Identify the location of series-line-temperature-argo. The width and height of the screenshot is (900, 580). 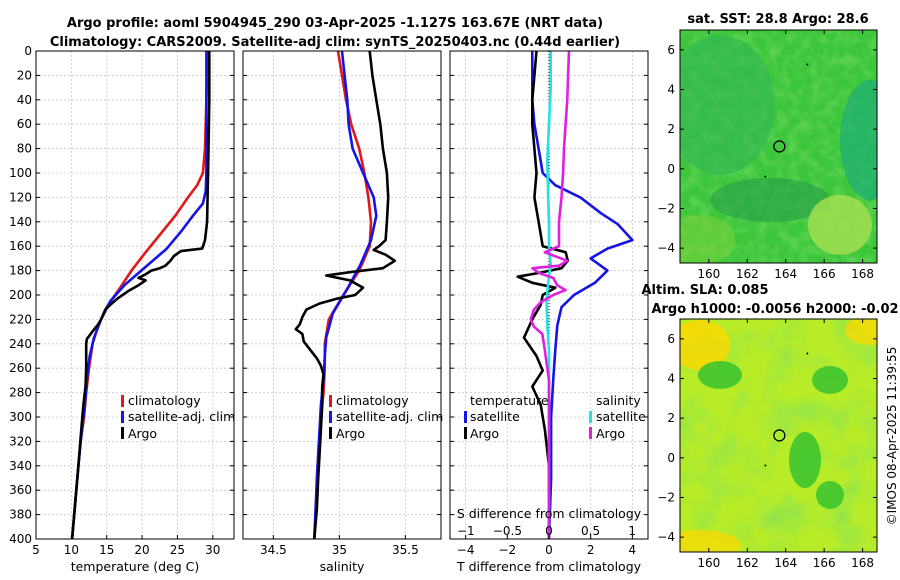
(543, 294).